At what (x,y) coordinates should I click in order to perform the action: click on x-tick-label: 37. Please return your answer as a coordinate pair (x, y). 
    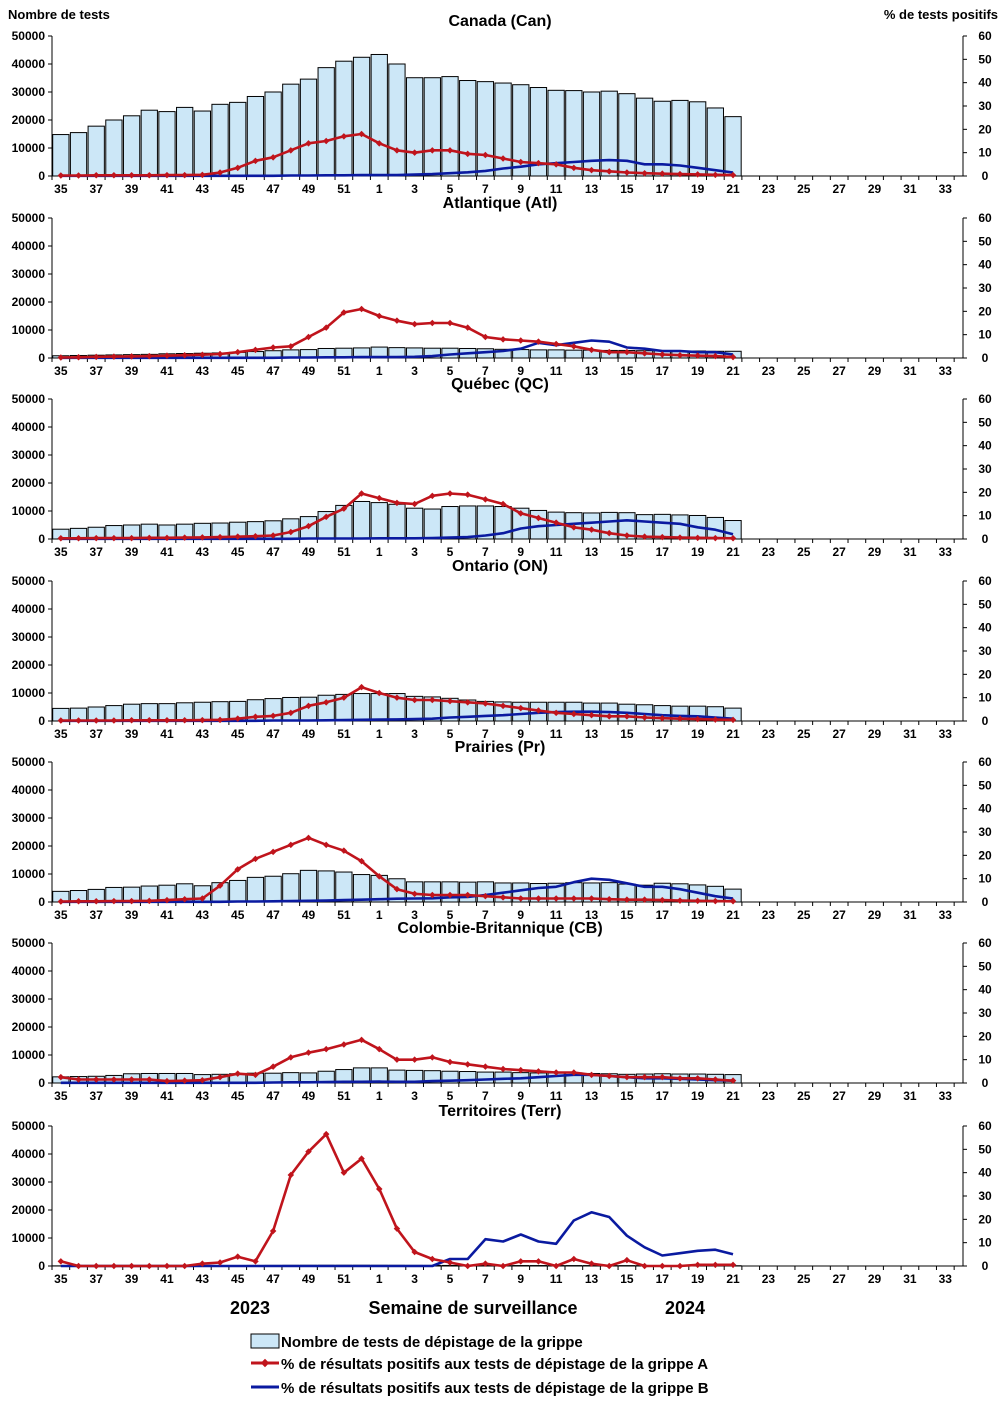
    Looking at the image, I should click on (97, 371).